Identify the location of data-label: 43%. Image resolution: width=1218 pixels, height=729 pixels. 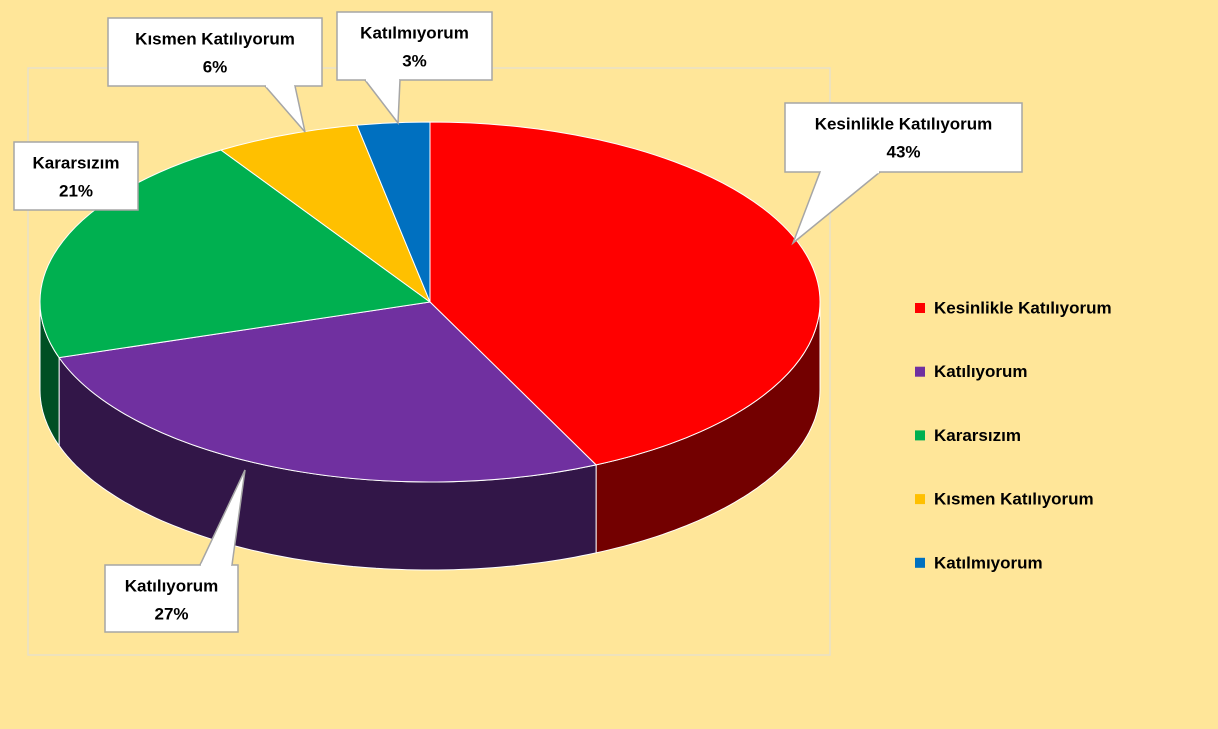
(903, 151).